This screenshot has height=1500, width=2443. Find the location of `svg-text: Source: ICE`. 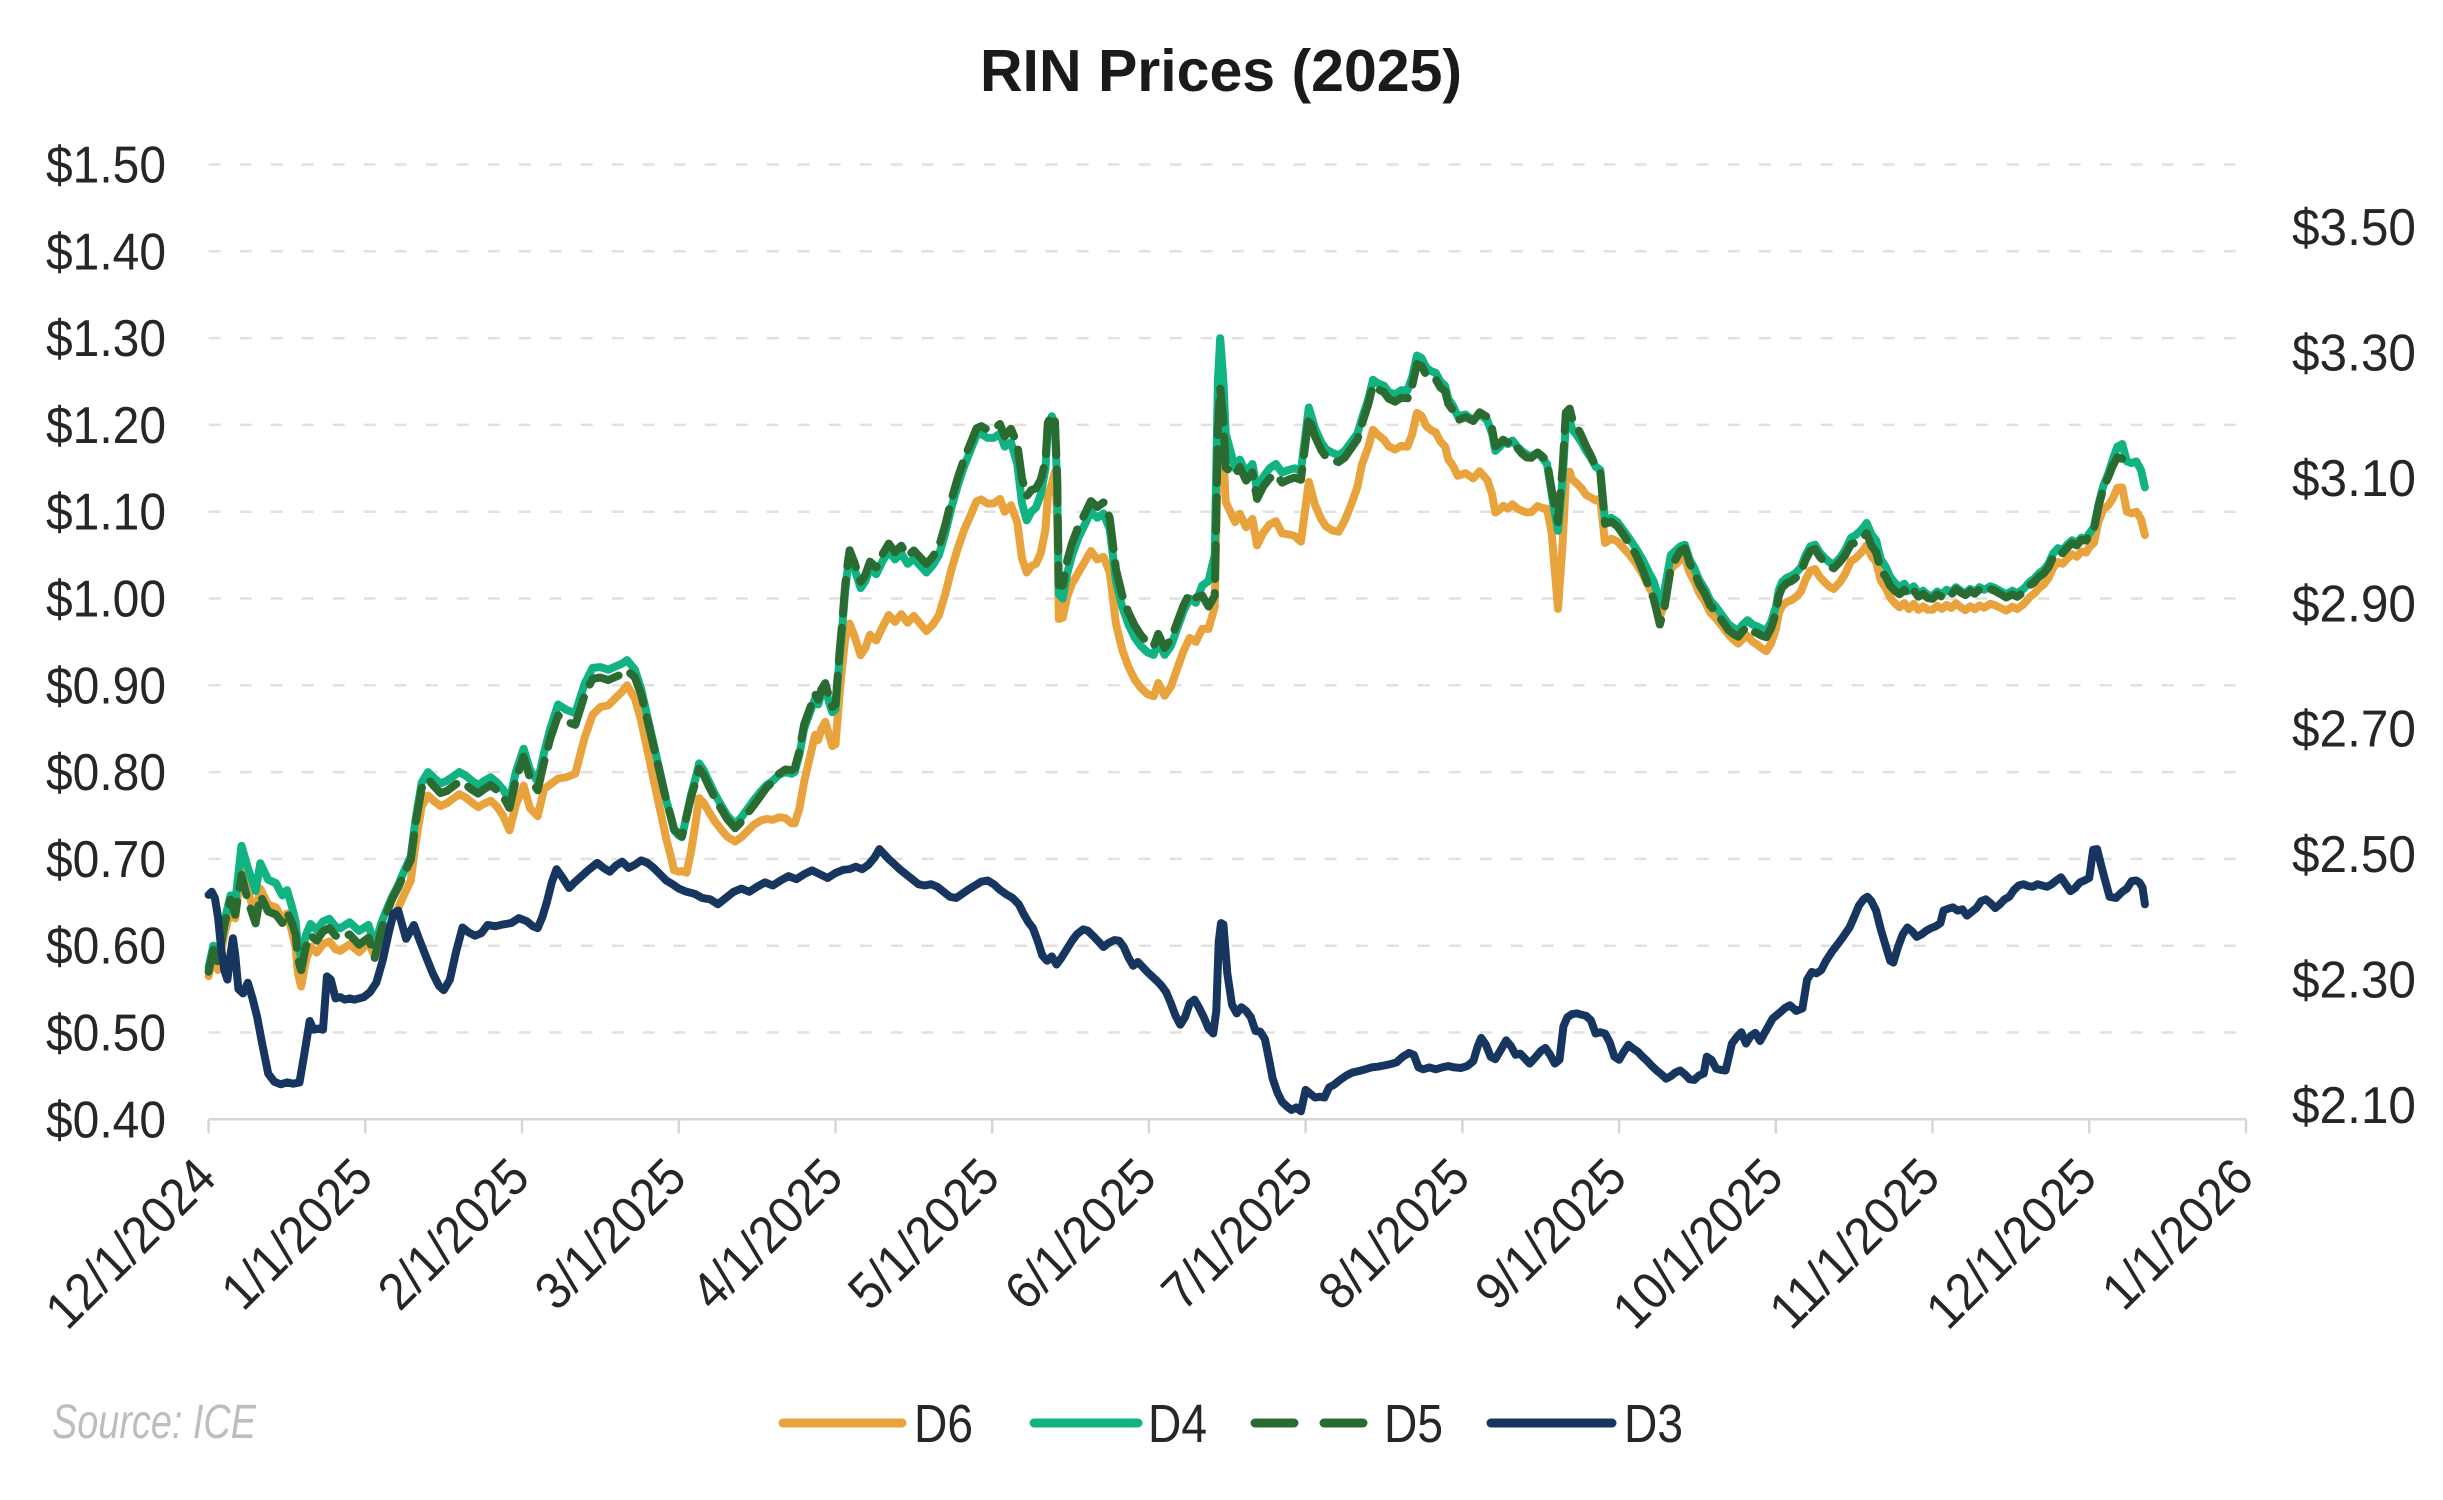

svg-text: Source: ICE is located at coordinates (154, 1422).